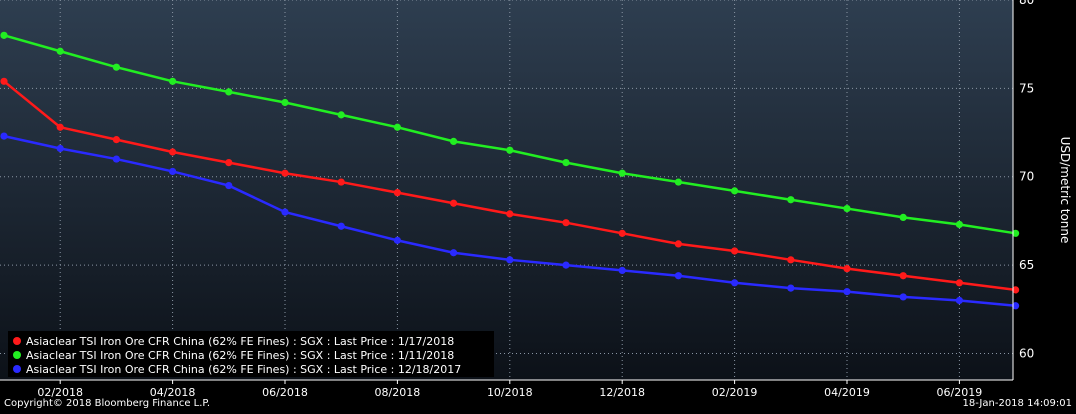 This screenshot has height=414, width=1076. Describe the element at coordinates (1023, 190) in the screenshot. I see `y-axis: 60 65 70 75 80` at that location.